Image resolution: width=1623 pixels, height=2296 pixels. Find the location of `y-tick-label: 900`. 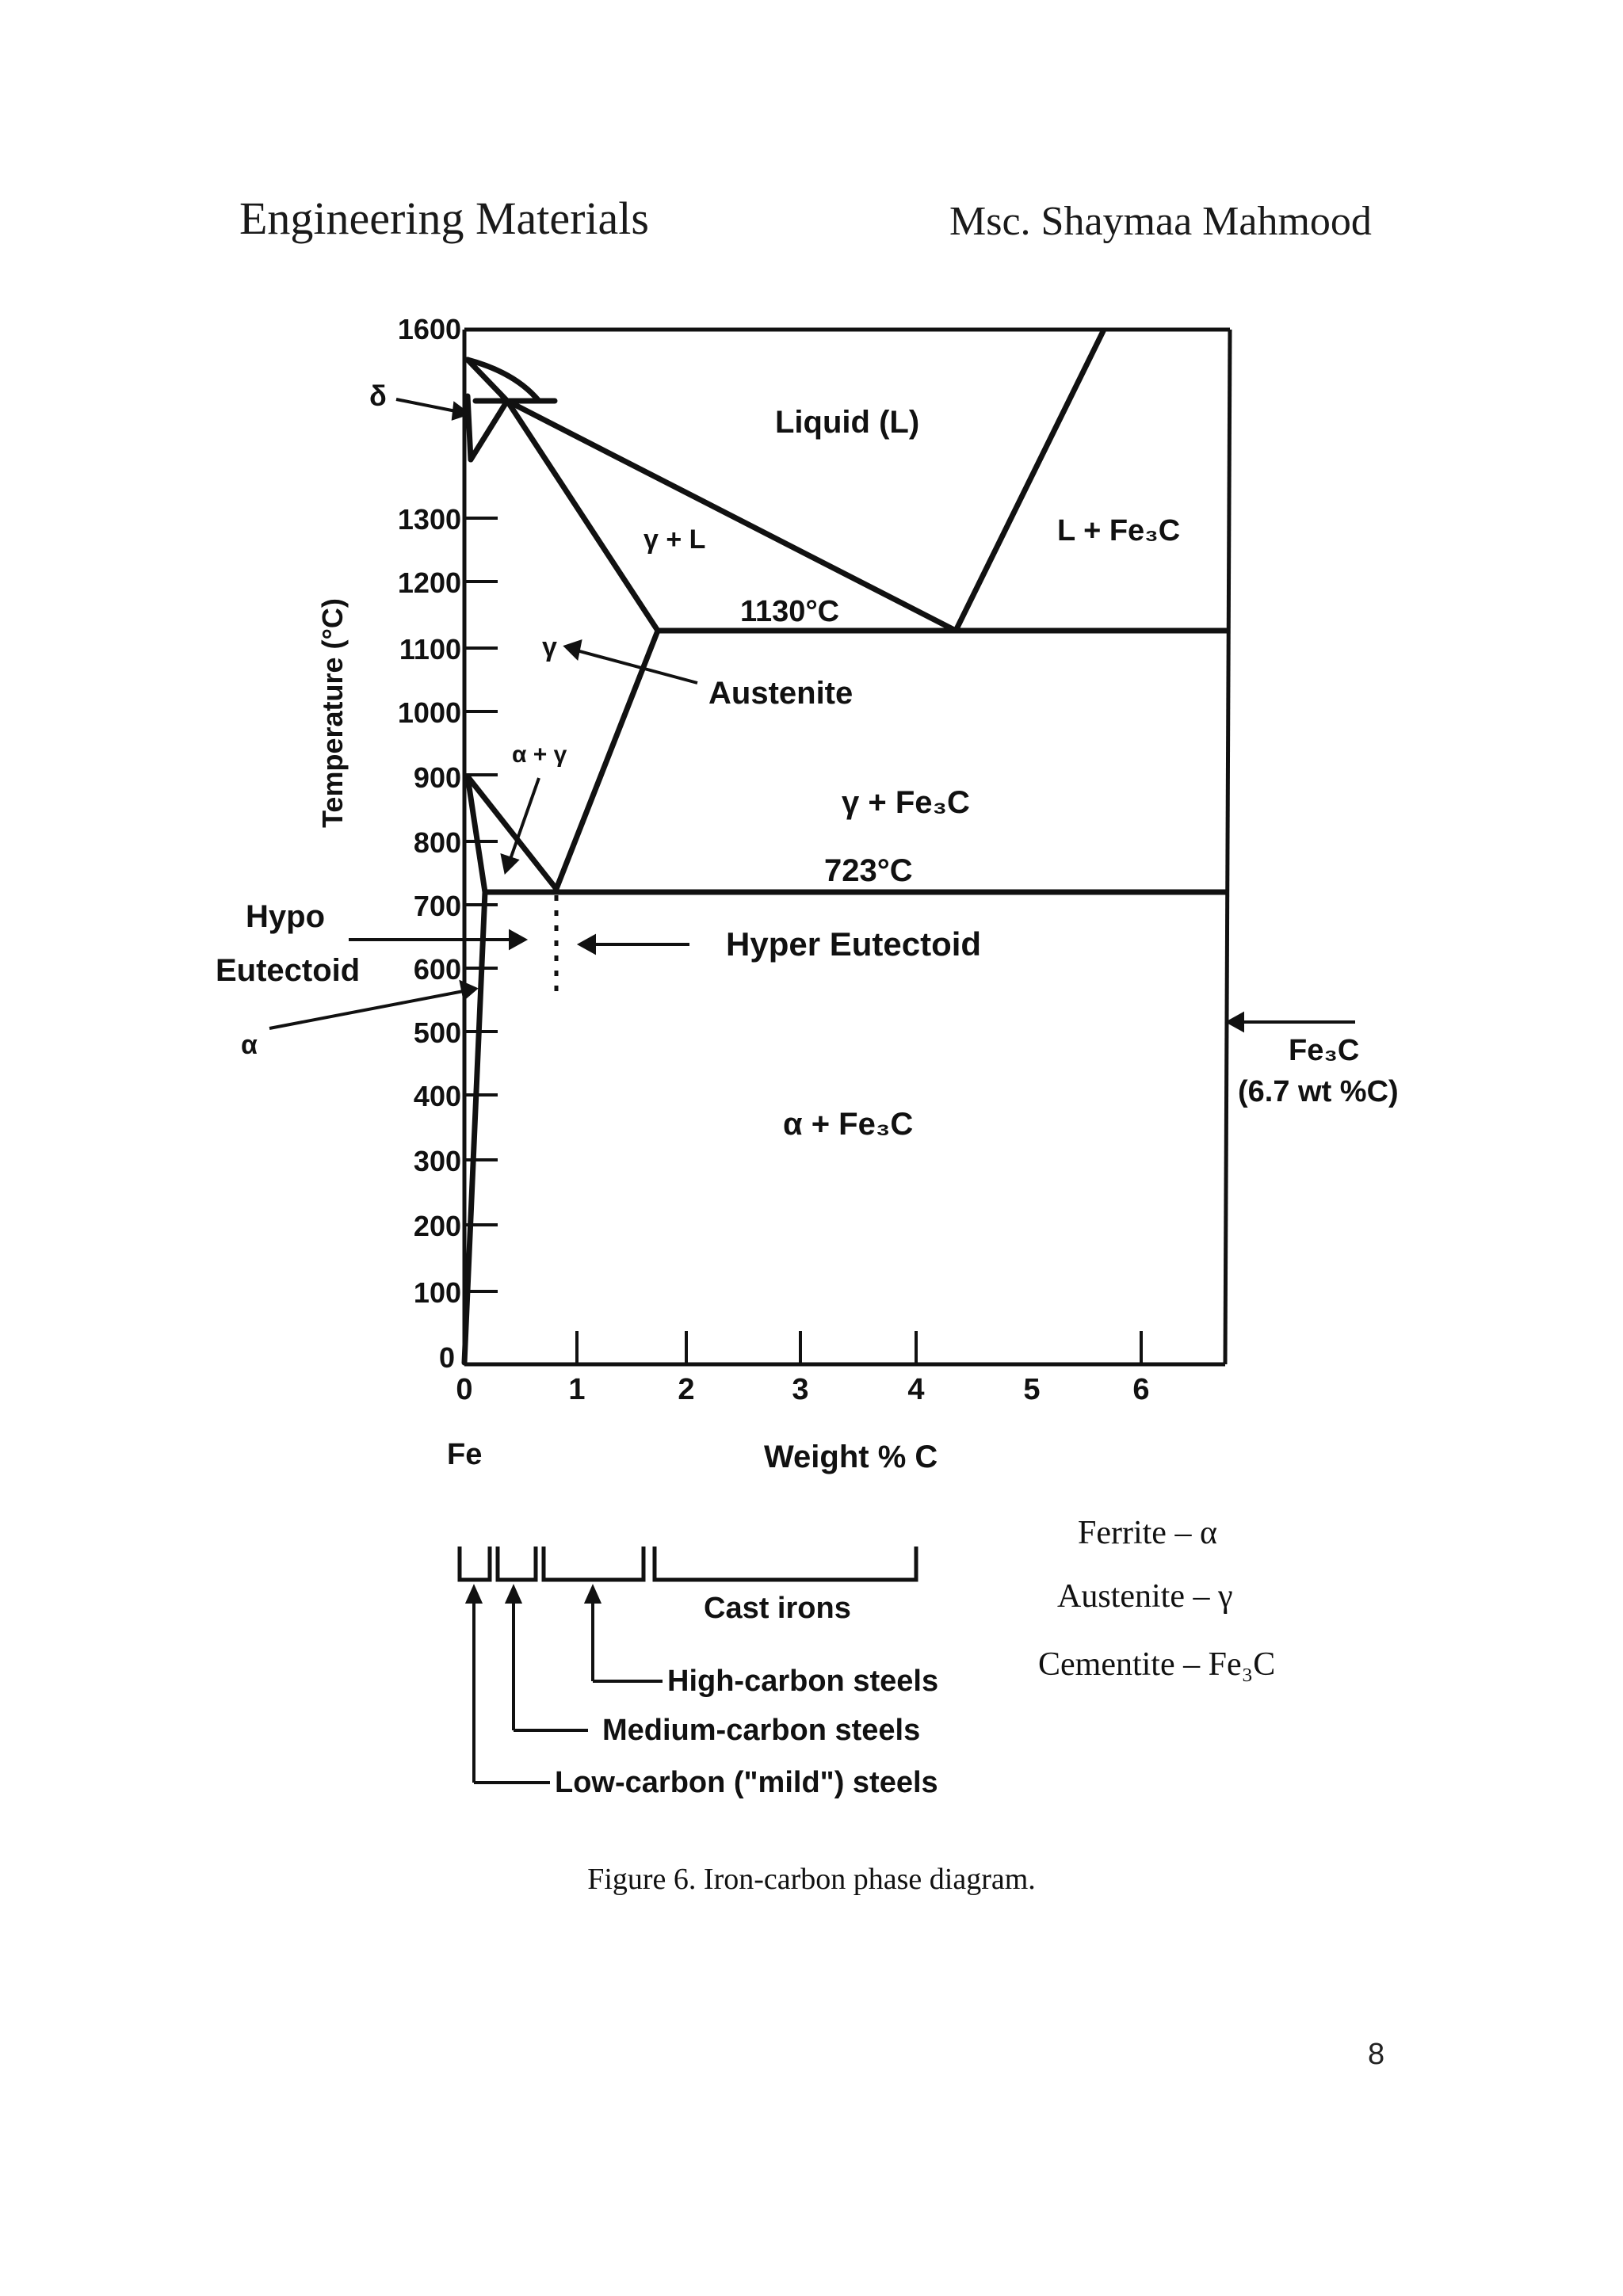

y-tick-label: 900 is located at coordinates (437, 777).